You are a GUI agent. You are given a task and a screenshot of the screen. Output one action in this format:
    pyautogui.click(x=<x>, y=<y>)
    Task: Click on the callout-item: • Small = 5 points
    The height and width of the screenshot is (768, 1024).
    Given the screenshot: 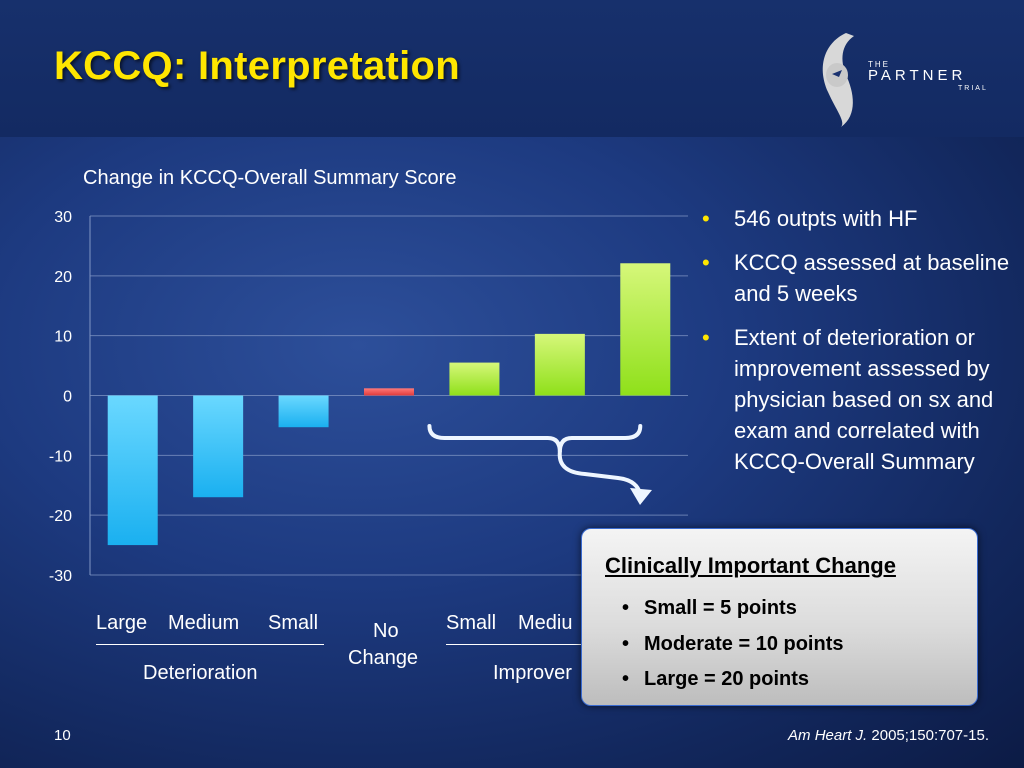 What is the action you would take?
    pyautogui.click(x=733, y=609)
    